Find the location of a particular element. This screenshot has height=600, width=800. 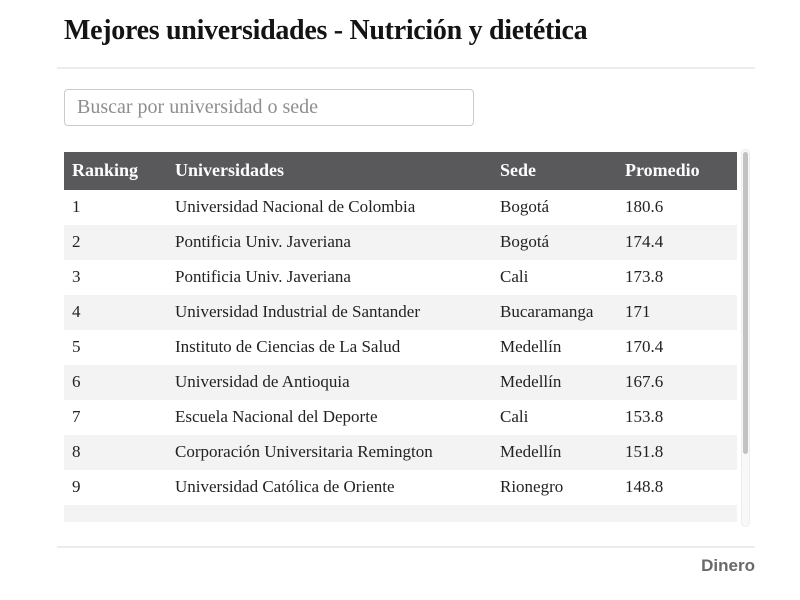

cell-ranking: 2 is located at coordinates (76, 242).